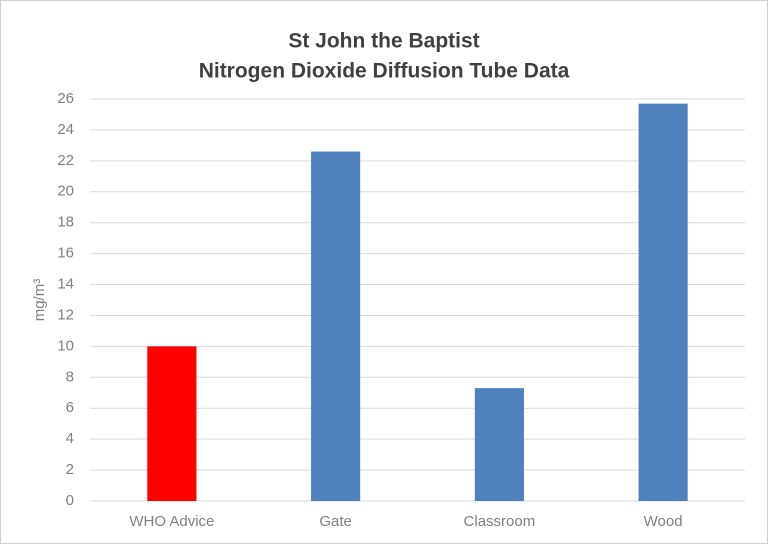  What do you see at coordinates (65, 284) in the screenshot?
I see `y-tick-label: 14` at bounding box center [65, 284].